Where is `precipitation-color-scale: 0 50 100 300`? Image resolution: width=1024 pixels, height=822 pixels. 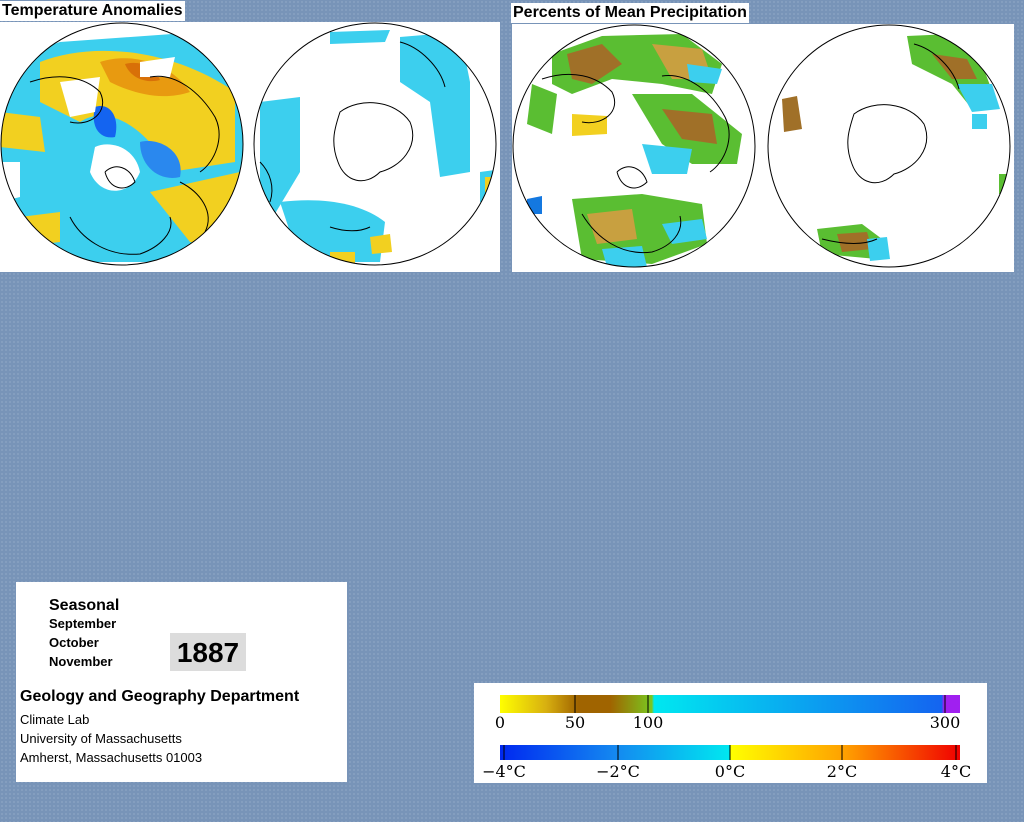
precipitation-color-scale: 0 50 100 300 is located at coordinates (727, 713).